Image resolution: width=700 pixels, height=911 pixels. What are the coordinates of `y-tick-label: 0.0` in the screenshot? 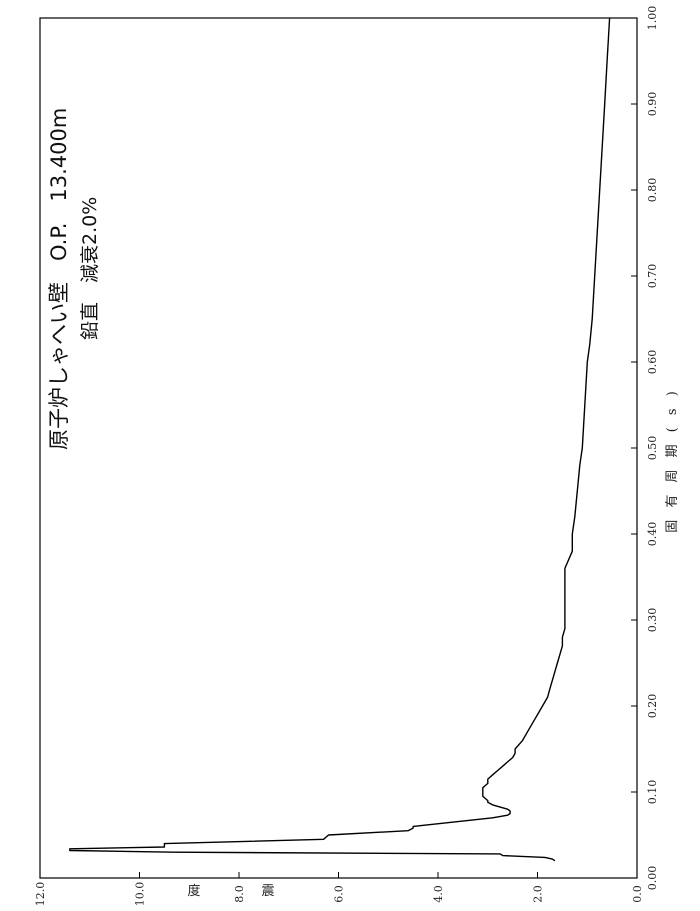 It's located at (637, 894).